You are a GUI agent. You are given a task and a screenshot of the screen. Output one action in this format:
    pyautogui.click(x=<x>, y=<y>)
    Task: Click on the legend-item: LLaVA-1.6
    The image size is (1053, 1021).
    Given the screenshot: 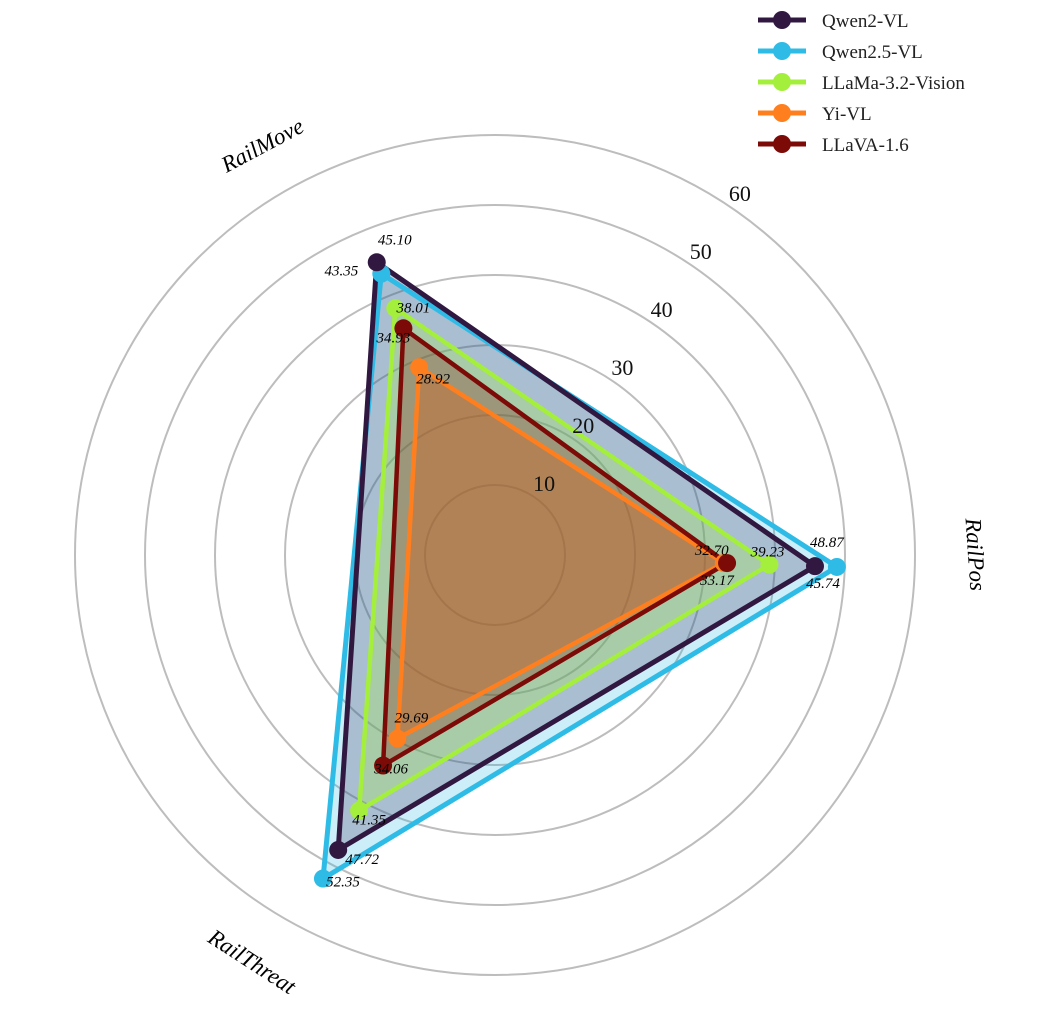 What is the action you would take?
    pyautogui.click(x=833, y=145)
    